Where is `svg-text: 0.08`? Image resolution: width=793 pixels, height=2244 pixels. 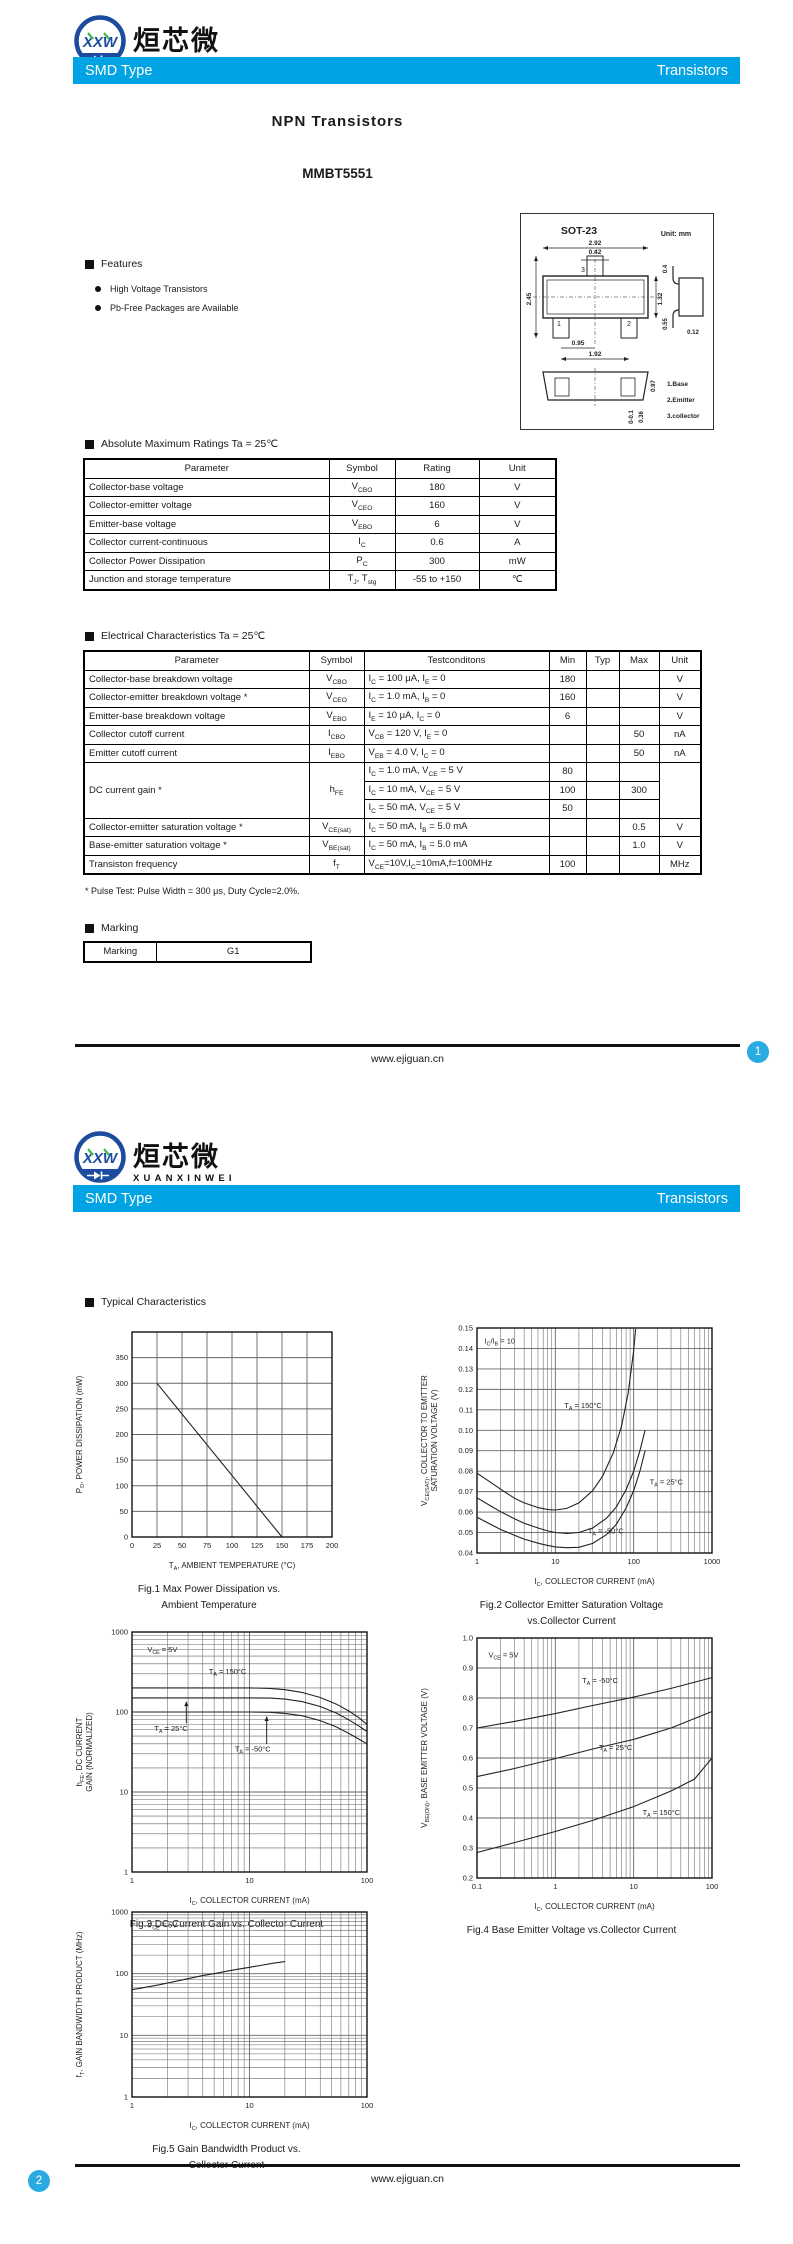
svg-text: 0.08 is located at coordinates (465, 1471).